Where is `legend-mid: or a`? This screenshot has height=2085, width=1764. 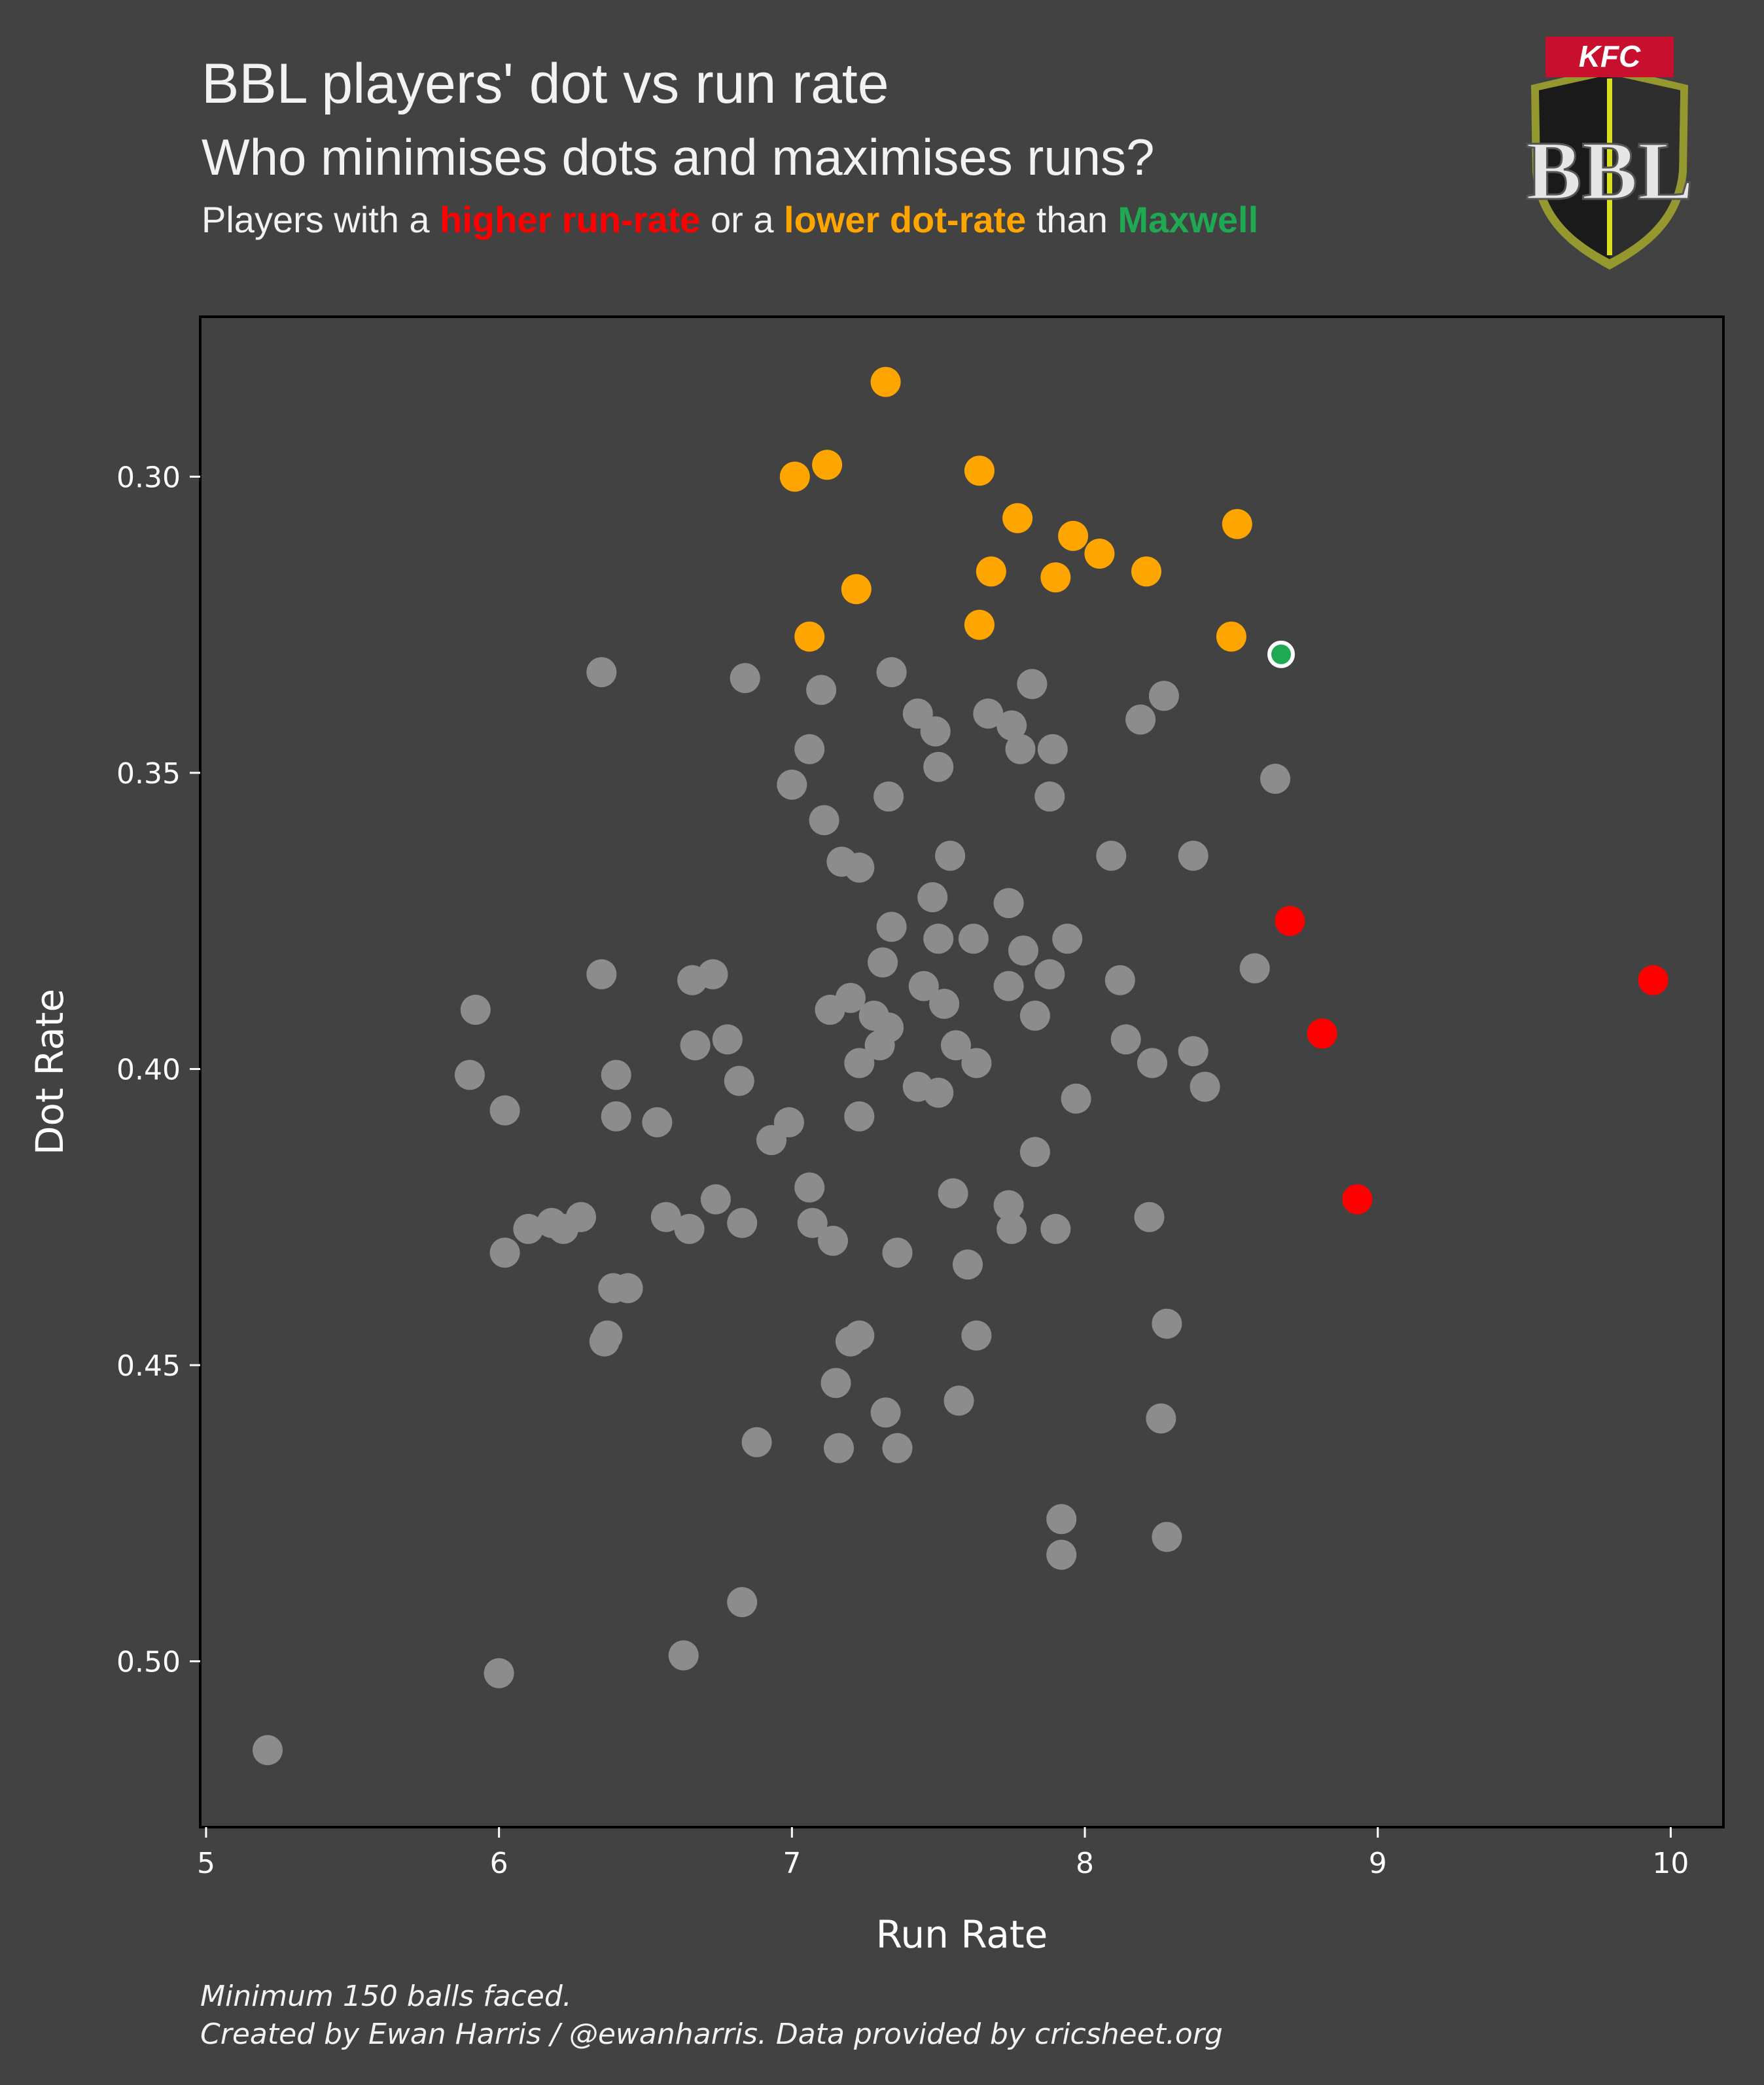
legend-mid: or a is located at coordinates (742, 219).